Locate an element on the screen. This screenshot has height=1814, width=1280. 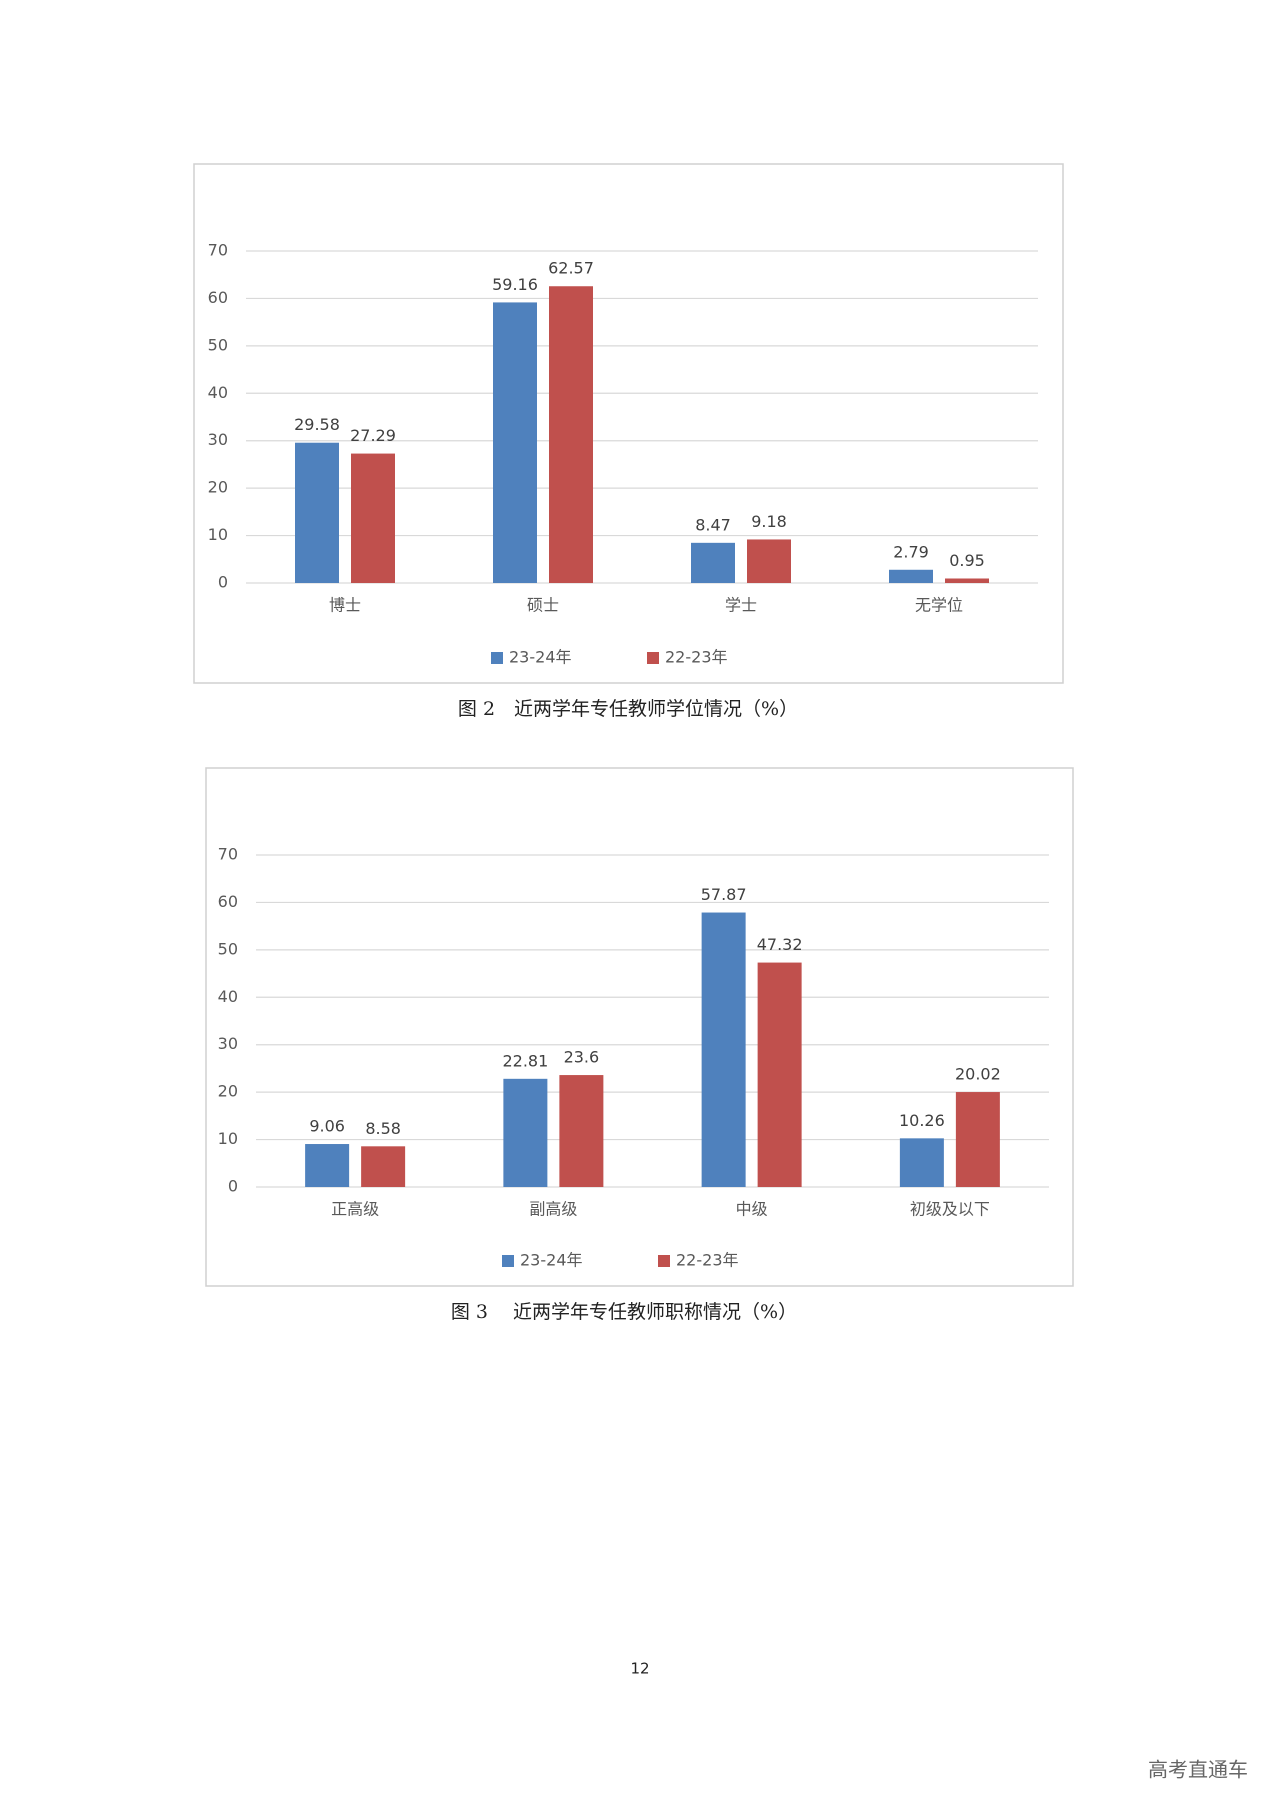
value-label: 9.06 is located at coordinates (327, 1126).